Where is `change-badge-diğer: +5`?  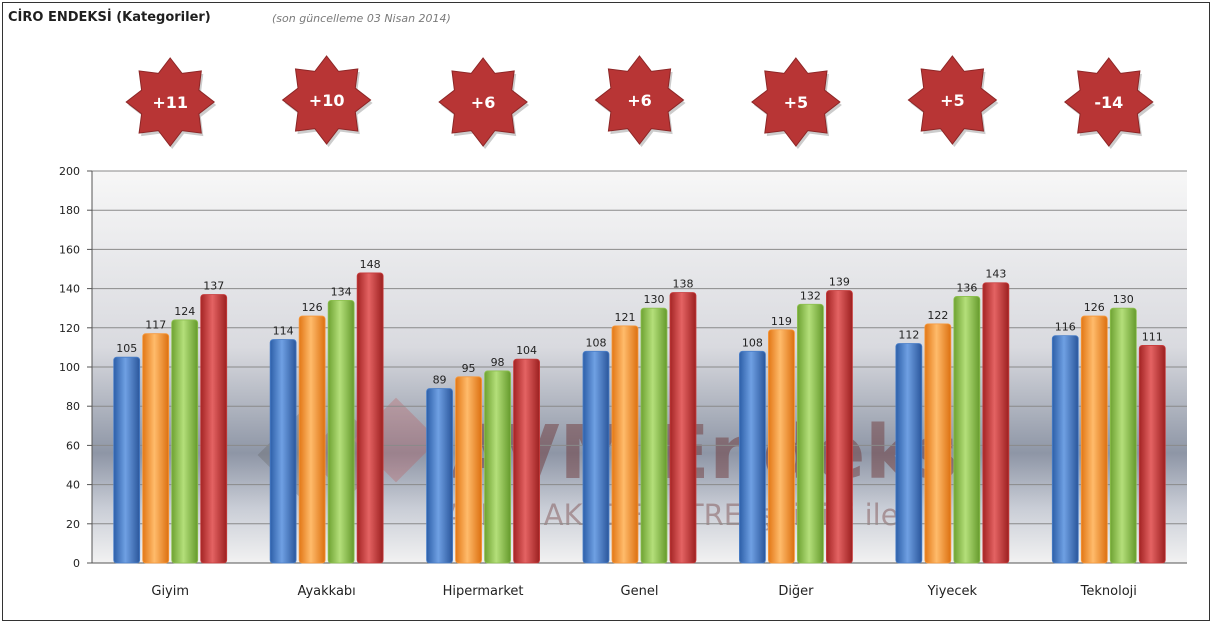 change-badge-diğer: +5 is located at coordinates (796, 103).